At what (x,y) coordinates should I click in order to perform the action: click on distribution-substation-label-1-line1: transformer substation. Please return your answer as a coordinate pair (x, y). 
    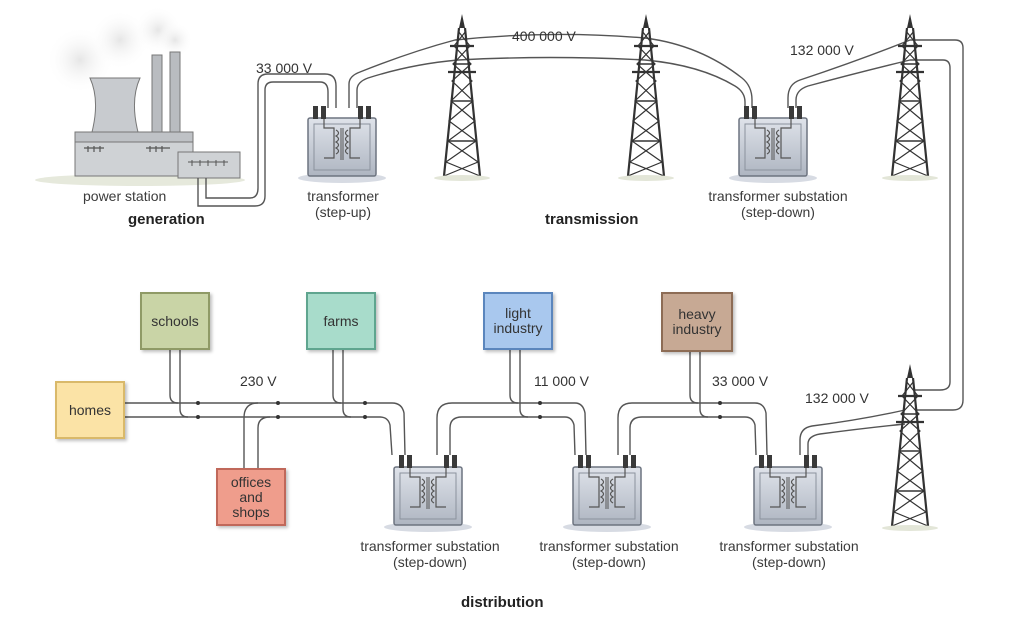
    Looking at the image, I should click on (430, 546).